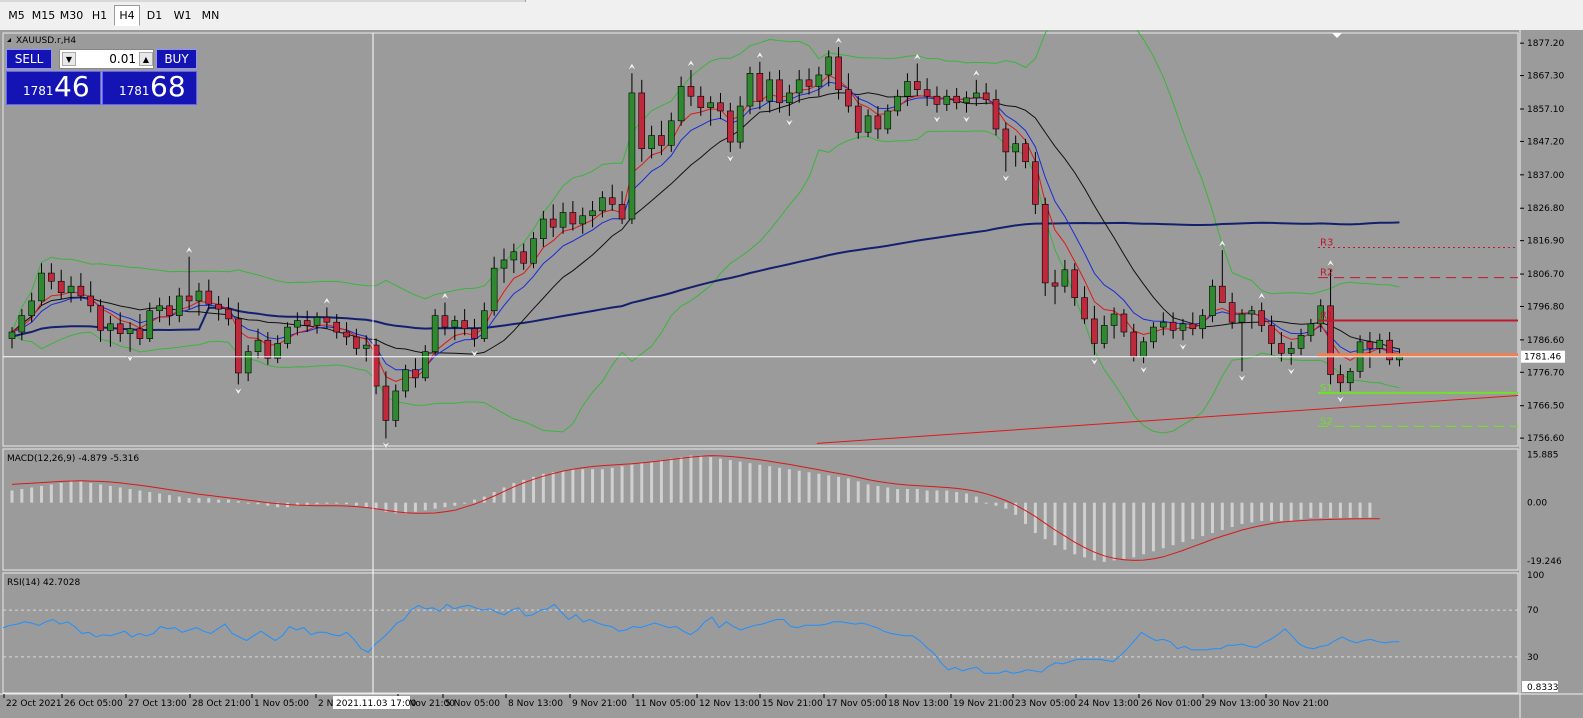  What do you see at coordinates (210, 15) in the screenshot?
I see `timeframe-mn: MN` at bounding box center [210, 15].